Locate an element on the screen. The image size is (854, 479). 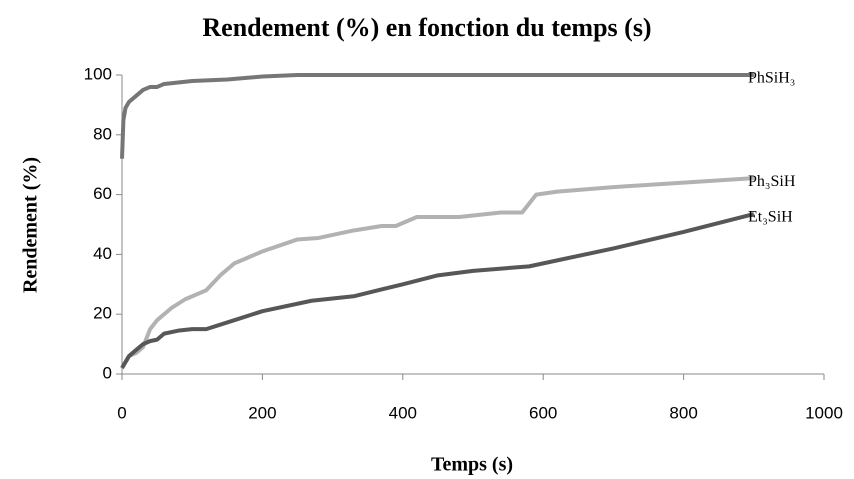
x-tick-label: 400 is located at coordinates (403, 412).